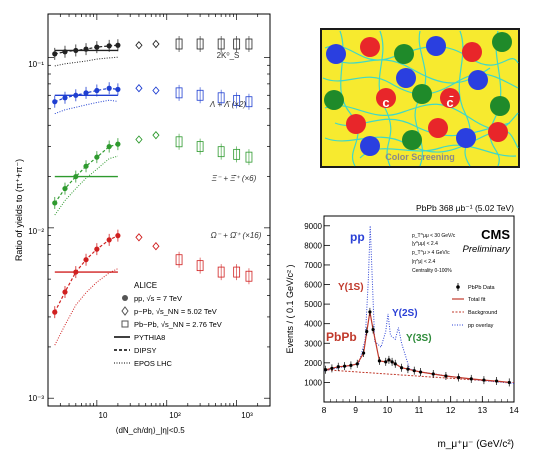 The height and width of the screenshot is (465, 534). I want to click on cms-y-tick-label: 3000, so click(313, 343).